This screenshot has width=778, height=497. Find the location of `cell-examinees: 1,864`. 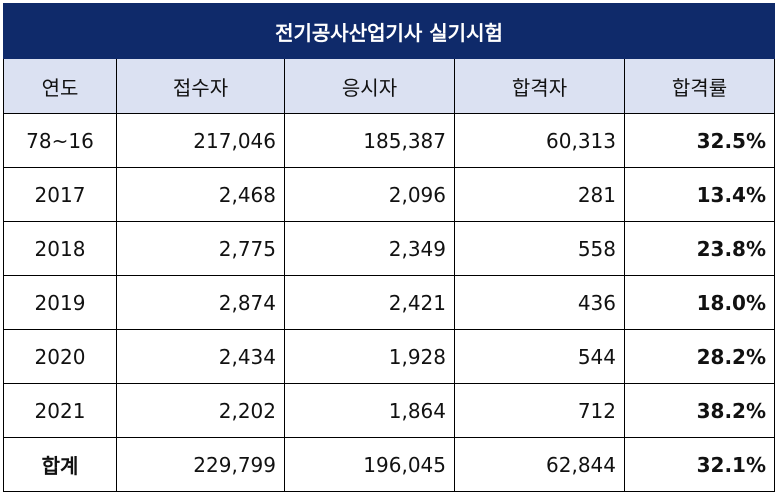

cell-examinees: 1,864 is located at coordinates (369, 410).